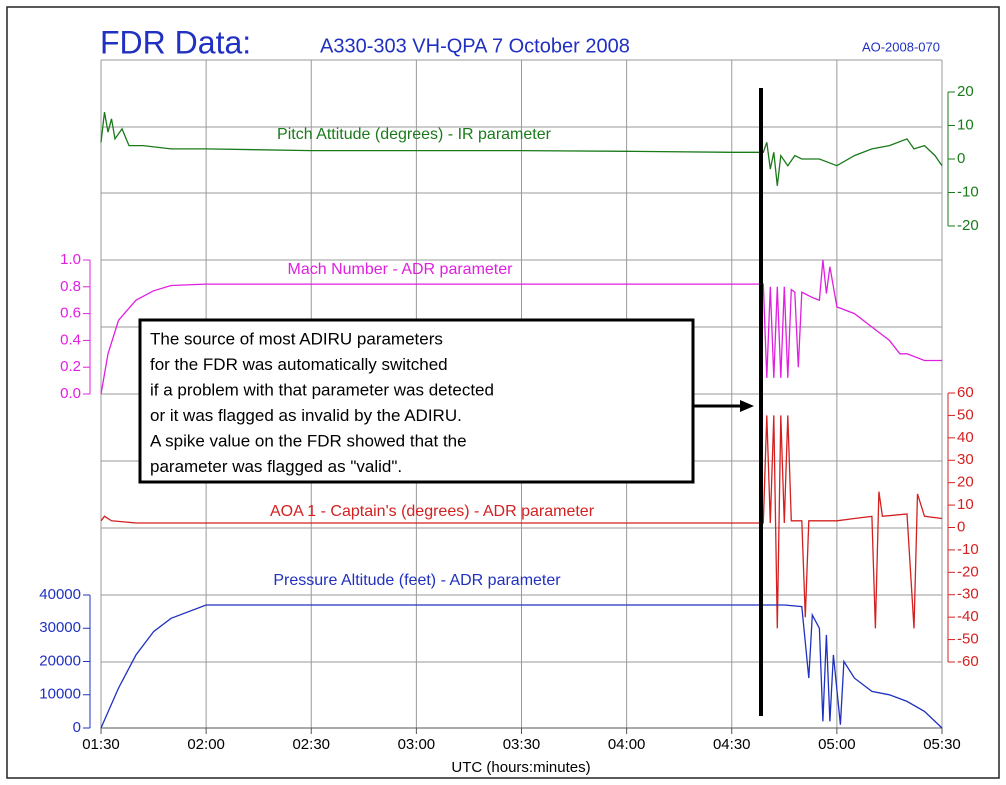  I want to click on y-tick-label: 60, so click(965, 392).